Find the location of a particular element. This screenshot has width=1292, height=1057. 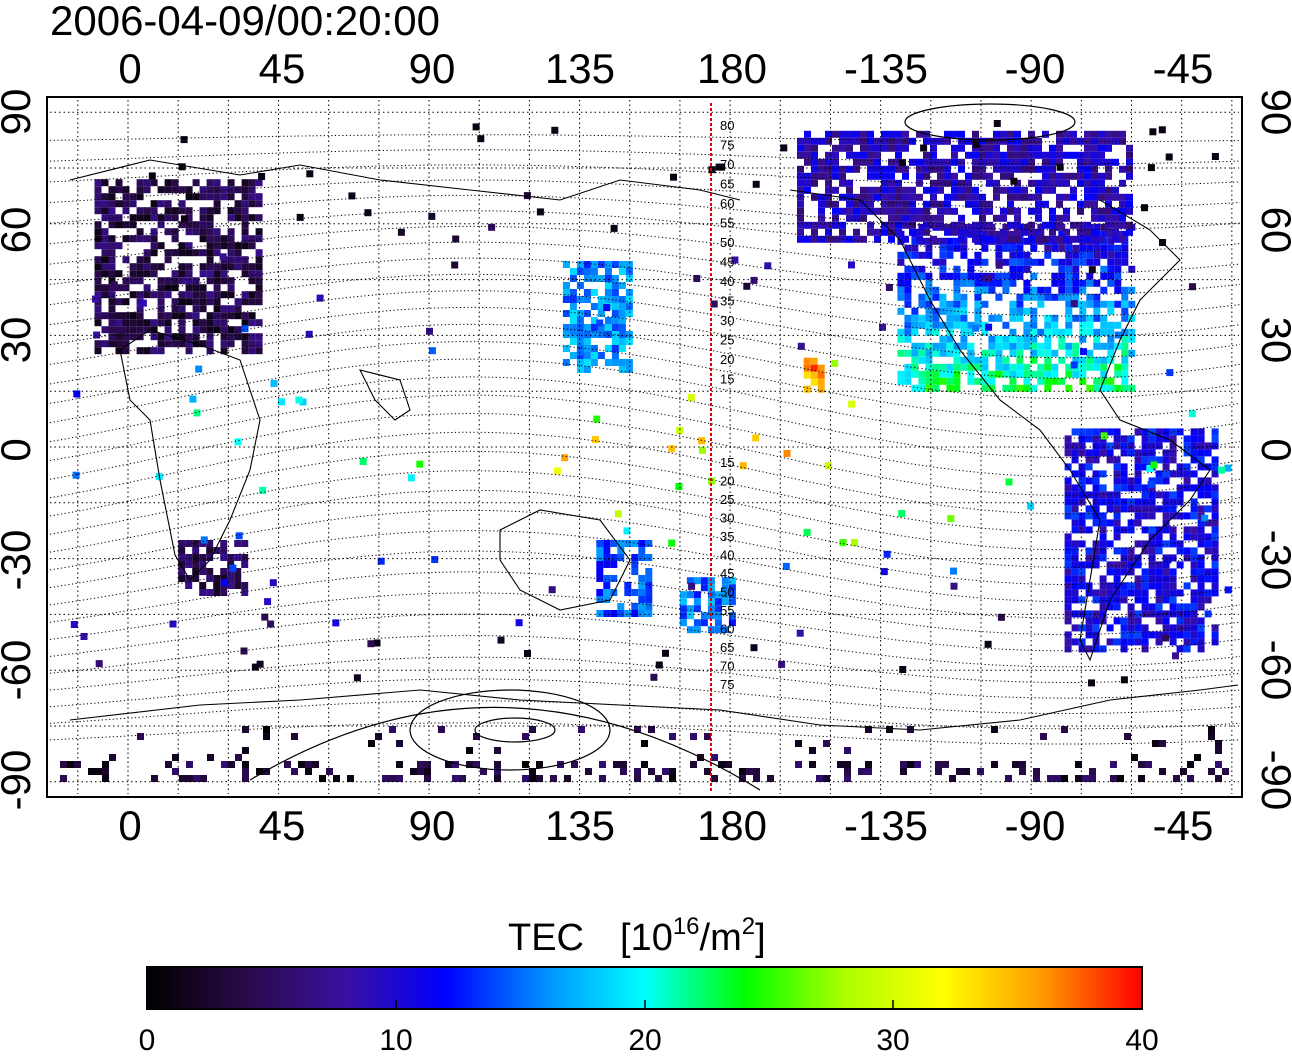

mag-lat-label-north: 65 is located at coordinates (727, 184).